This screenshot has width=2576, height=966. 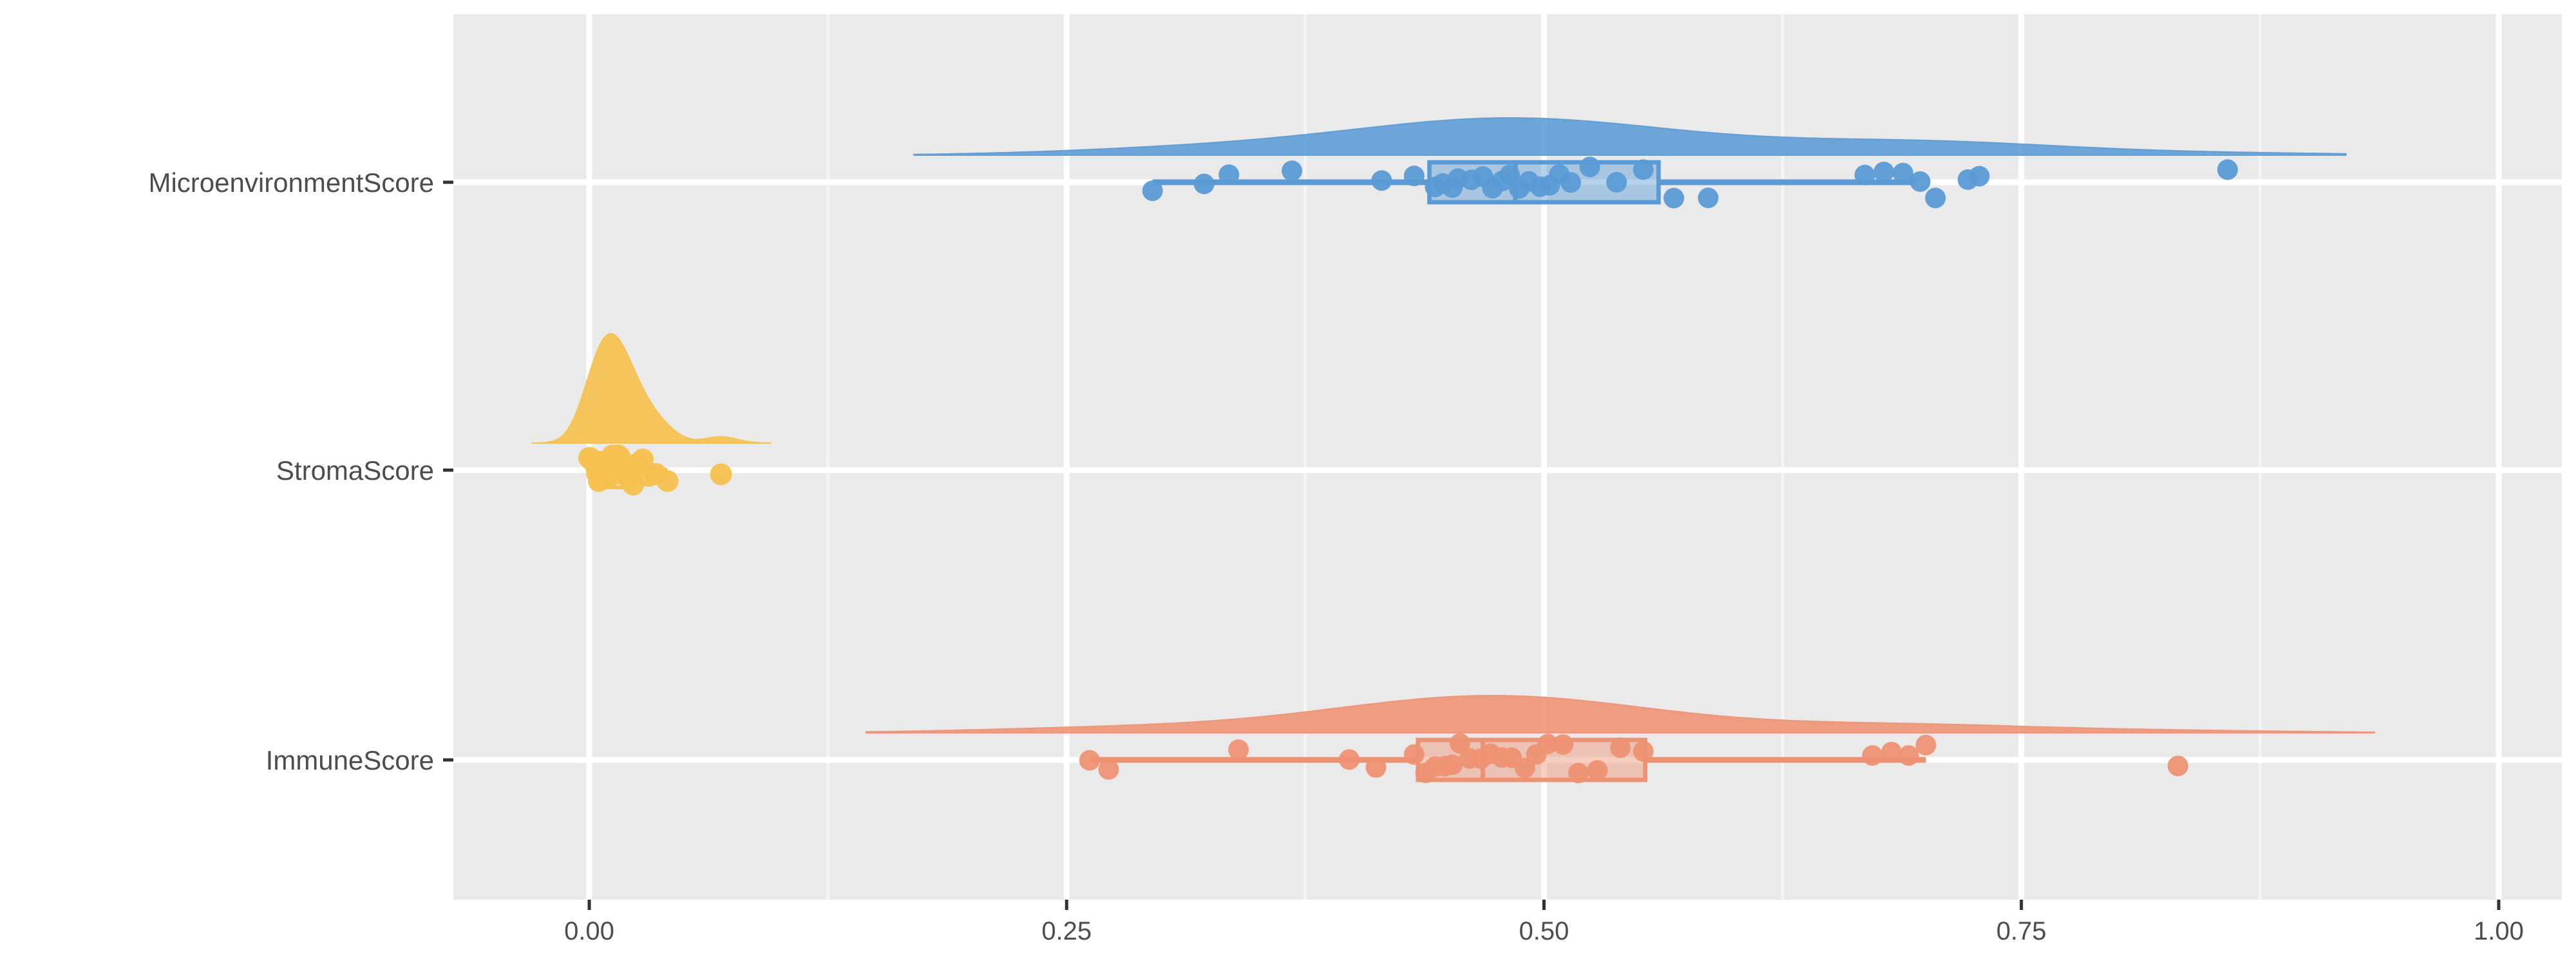 What do you see at coordinates (2499, 931) in the screenshot?
I see `x-tick-label: 1.00` at bounding box center [2499, 931].